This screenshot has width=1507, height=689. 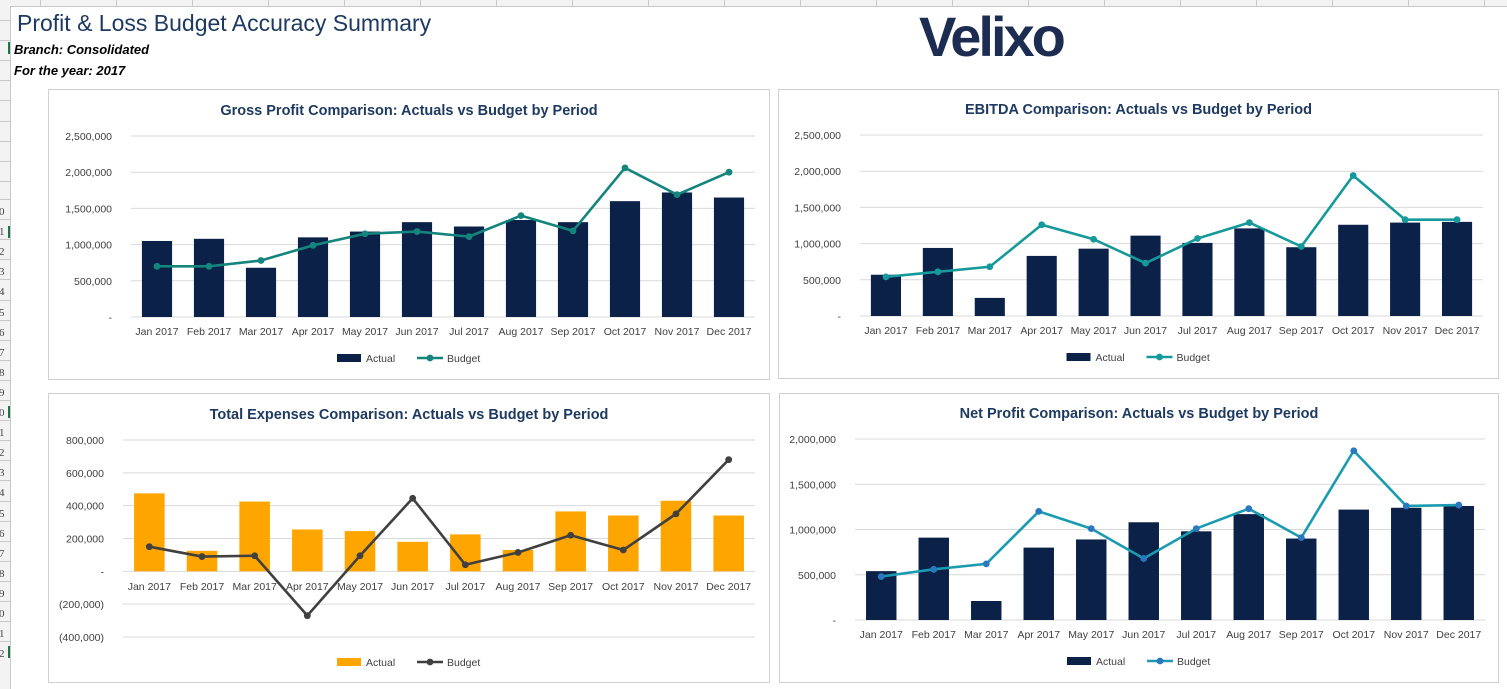 I want to click on budget-line-gross-profit, so click(x=443, y=217).